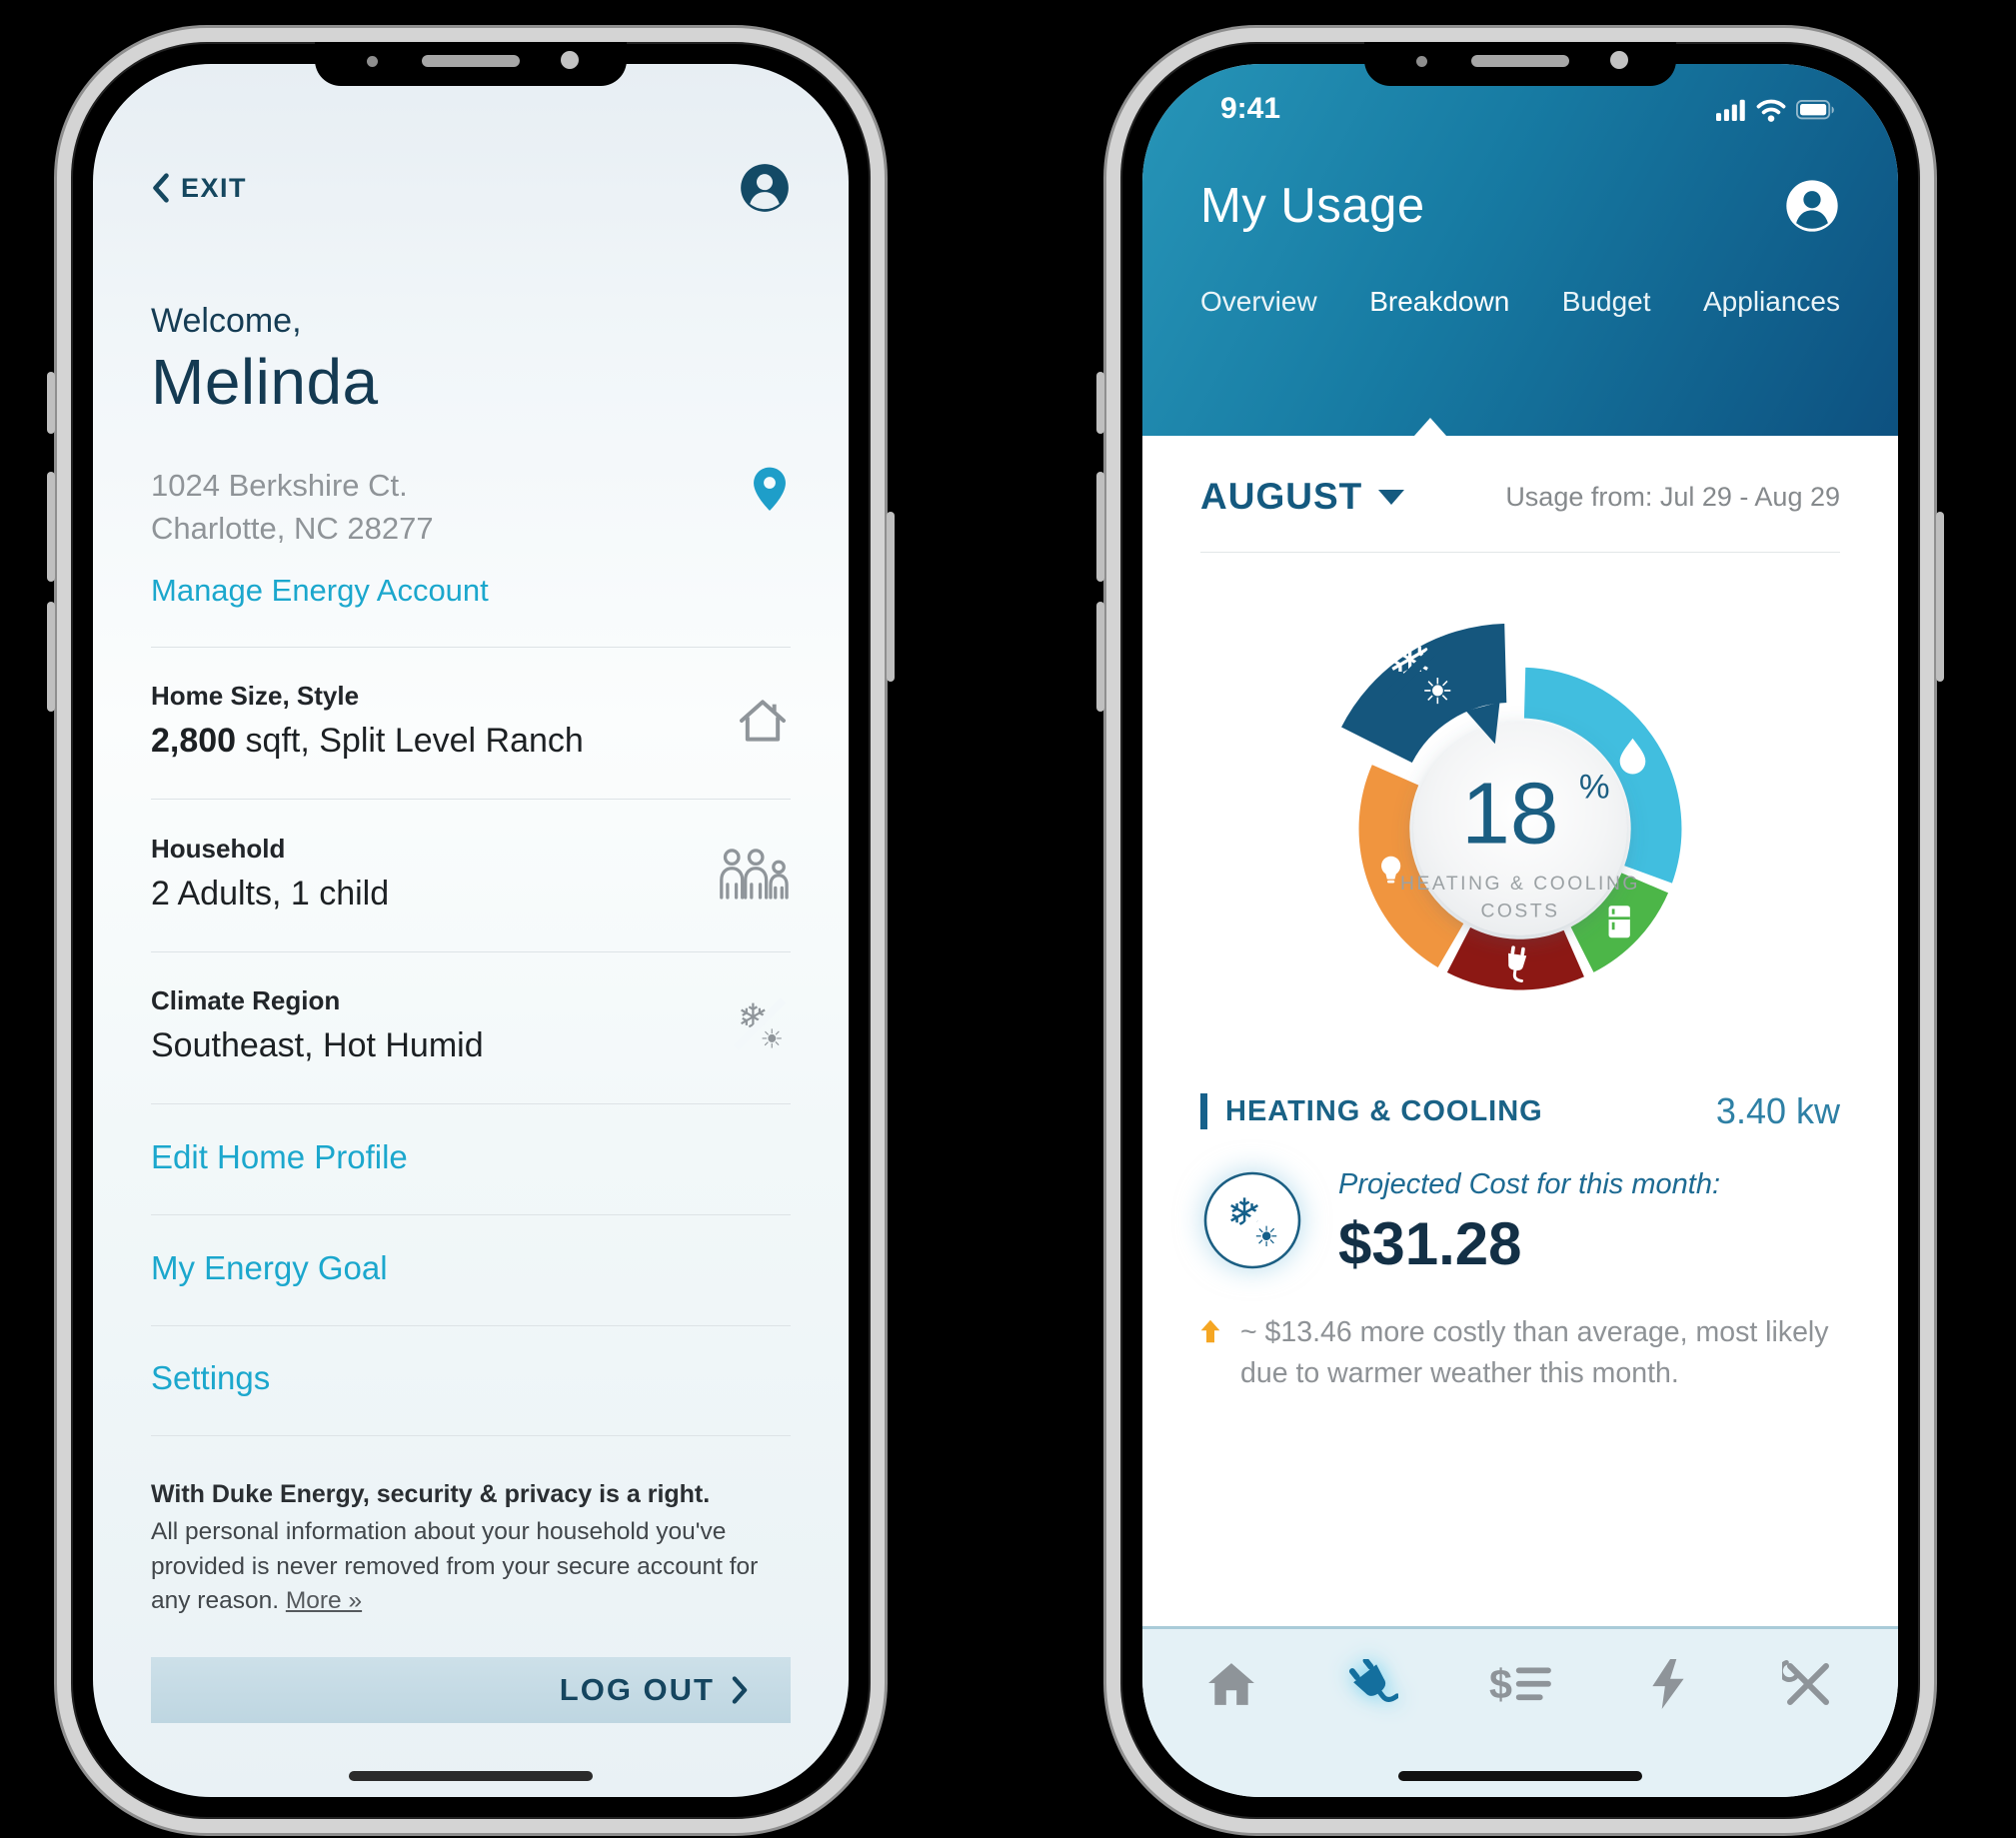 The height and width of the screenshot is (1838, 2016). I want to click on tools-icon, so click(1804, 1682).